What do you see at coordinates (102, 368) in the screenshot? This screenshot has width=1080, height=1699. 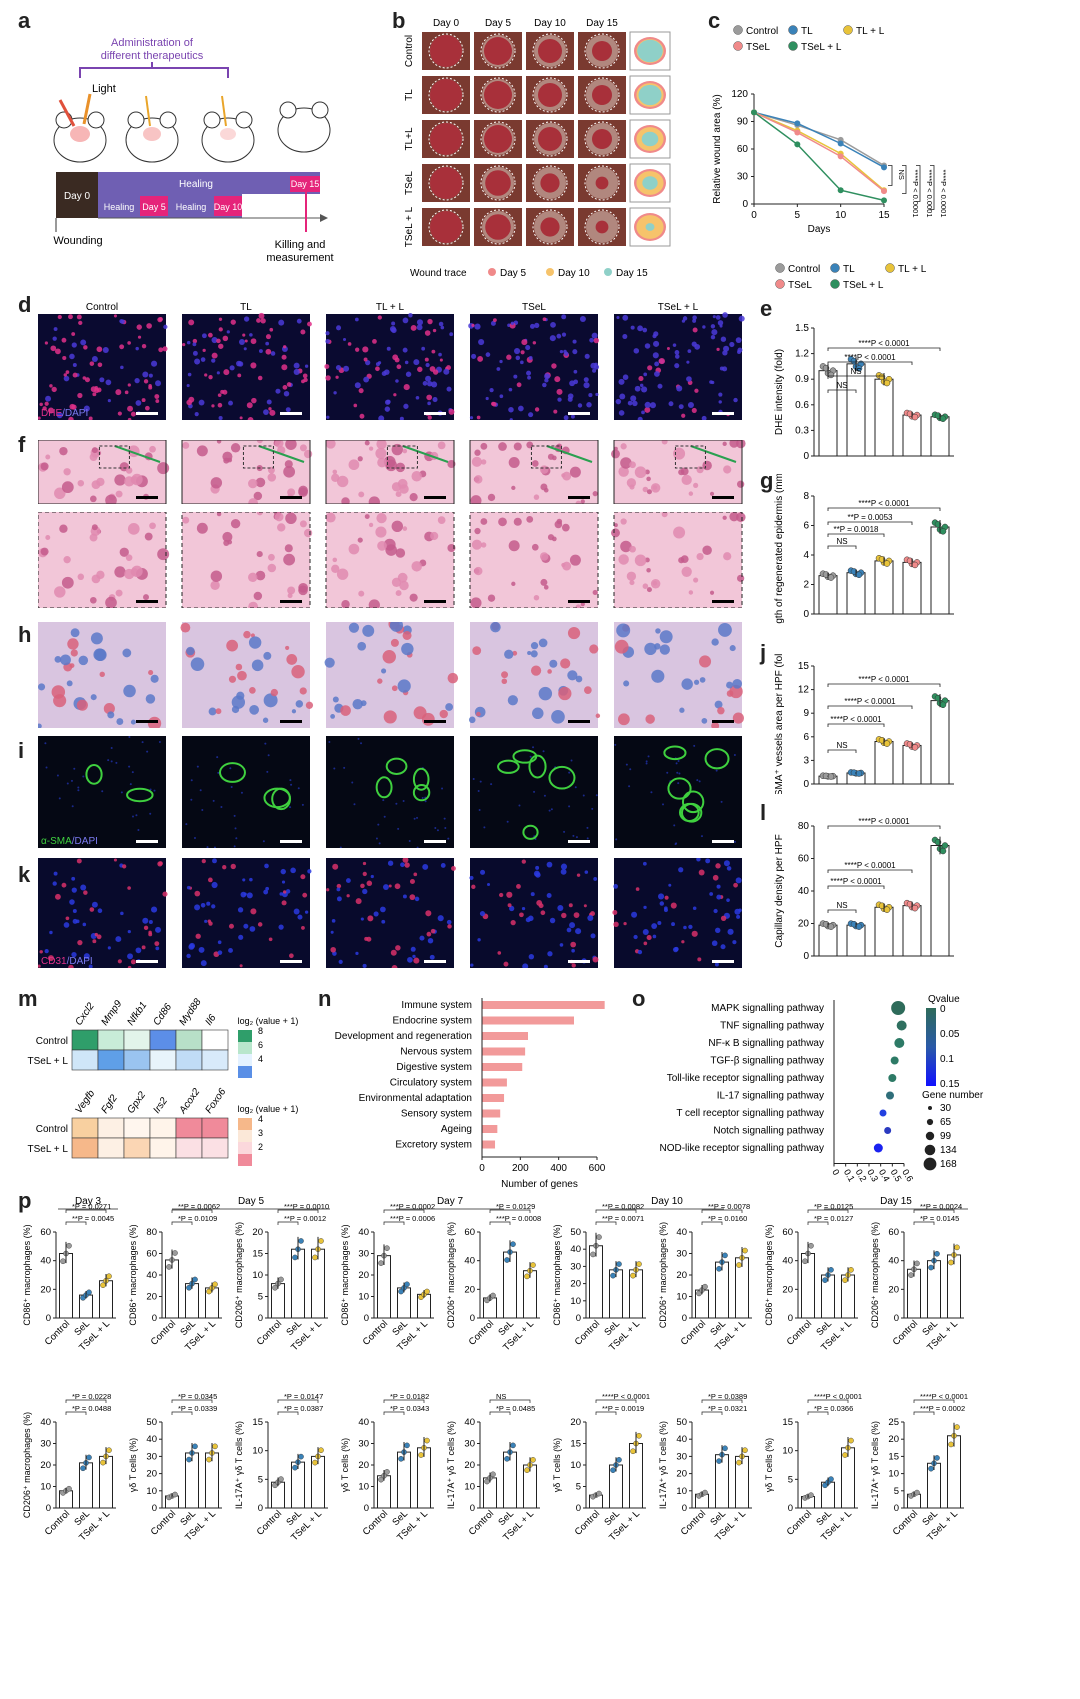 I see `dhe-tile` at bounding box center [102, 368].